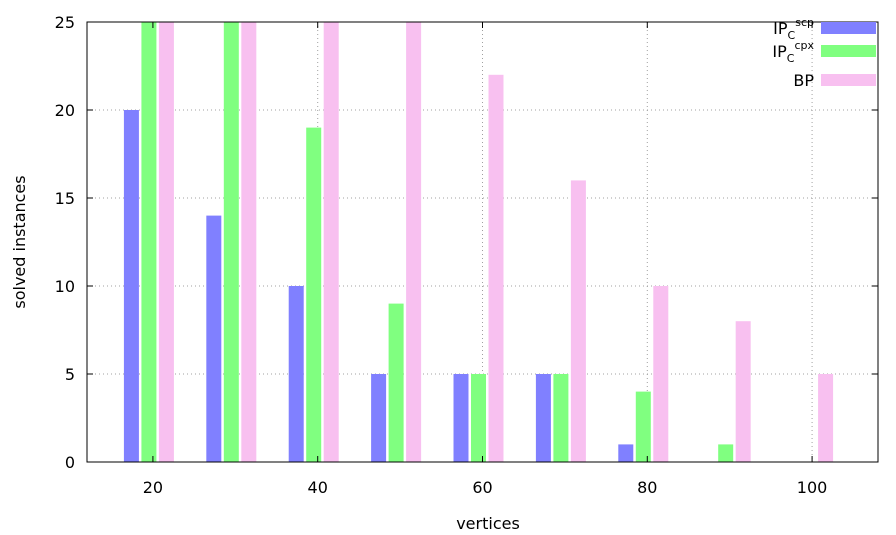  What do you see at coordinates (726, 453) in the screenshot?
I see `bar-IP_C^cpx-90` at bounding box center [726, 453].